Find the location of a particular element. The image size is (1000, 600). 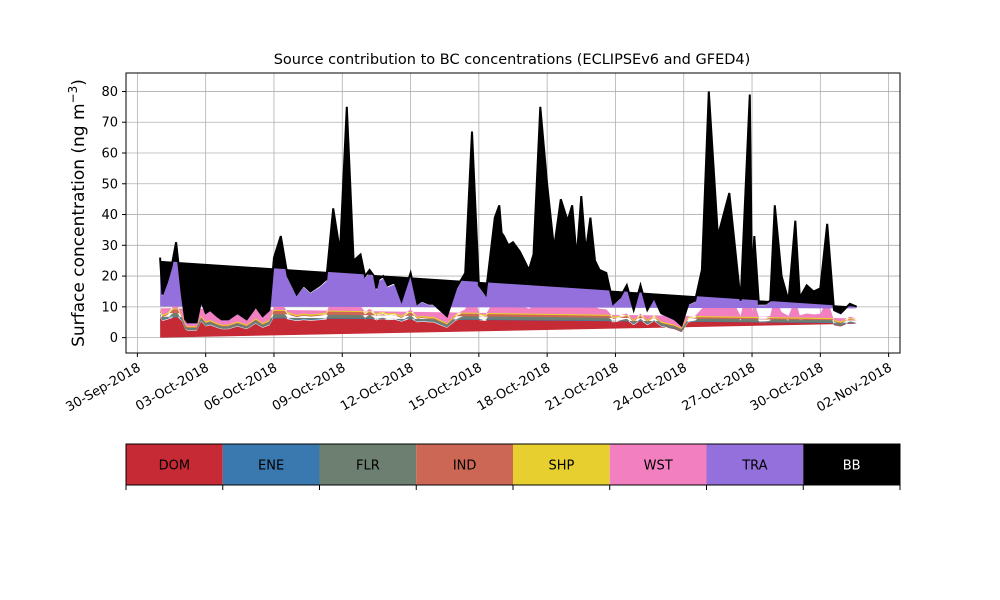

x-tick-label: 06-Oct-2018 is located at coordinates (241, 387).